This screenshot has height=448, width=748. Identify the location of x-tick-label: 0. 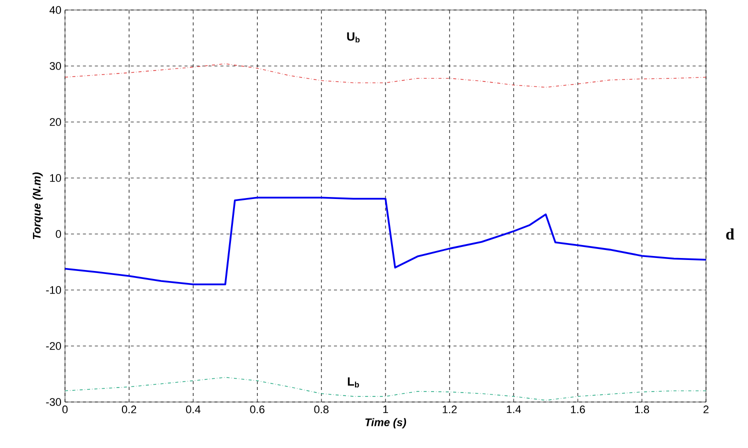
(65, 410).